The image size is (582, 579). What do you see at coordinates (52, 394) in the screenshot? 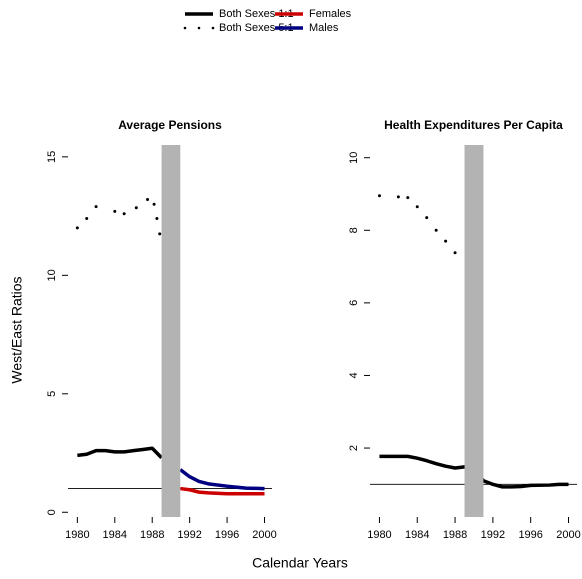
I see `y-tick-label: 5` at bounding box center [52, 394].